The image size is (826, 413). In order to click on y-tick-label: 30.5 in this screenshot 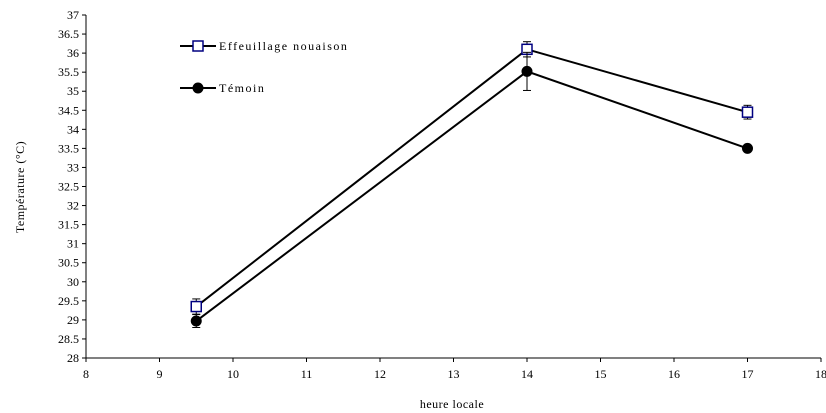, I will do `click(68, 263)`.